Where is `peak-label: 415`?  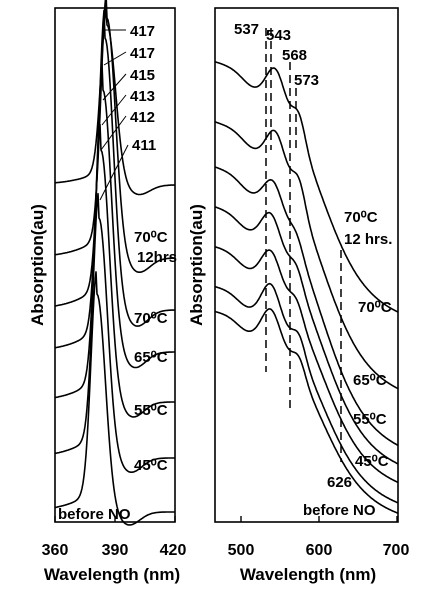 peak-label: 415 is located at coordinates (142, 75).